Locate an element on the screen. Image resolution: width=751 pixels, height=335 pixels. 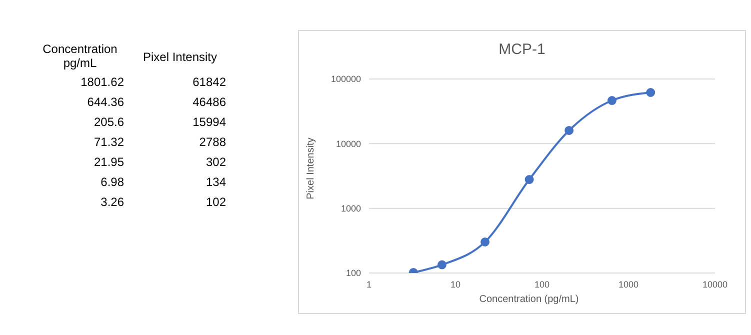
text: Pixel Intensity is located at coordinates (180, 57).